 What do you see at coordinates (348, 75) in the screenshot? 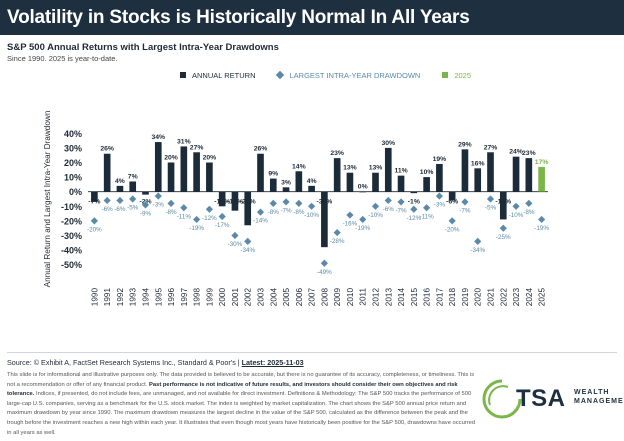
I see `legend-item-drawdown: LARGEST INTRA-YEAR DRAWDOWN` at bounding box center [348, 75].